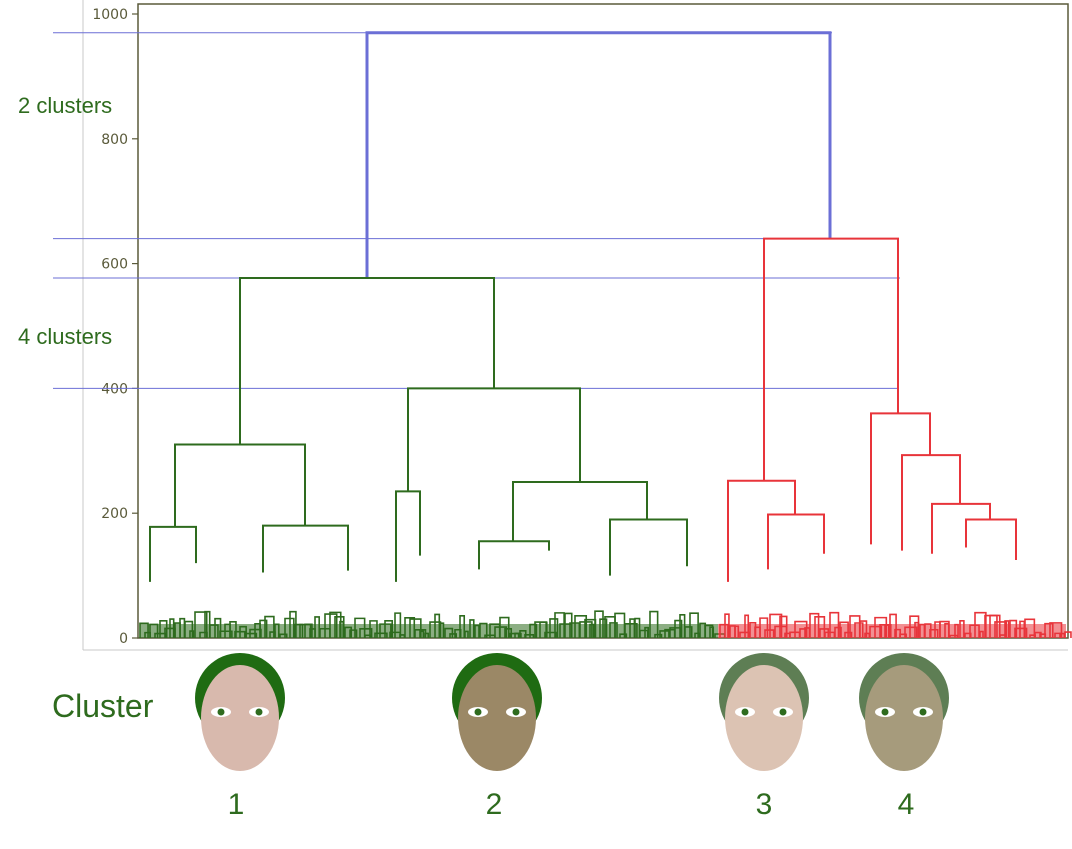 The image size is (1072, 849). Describe the element at coordinates (240, 485) in the screenshot. I see `link-g1` at that location.